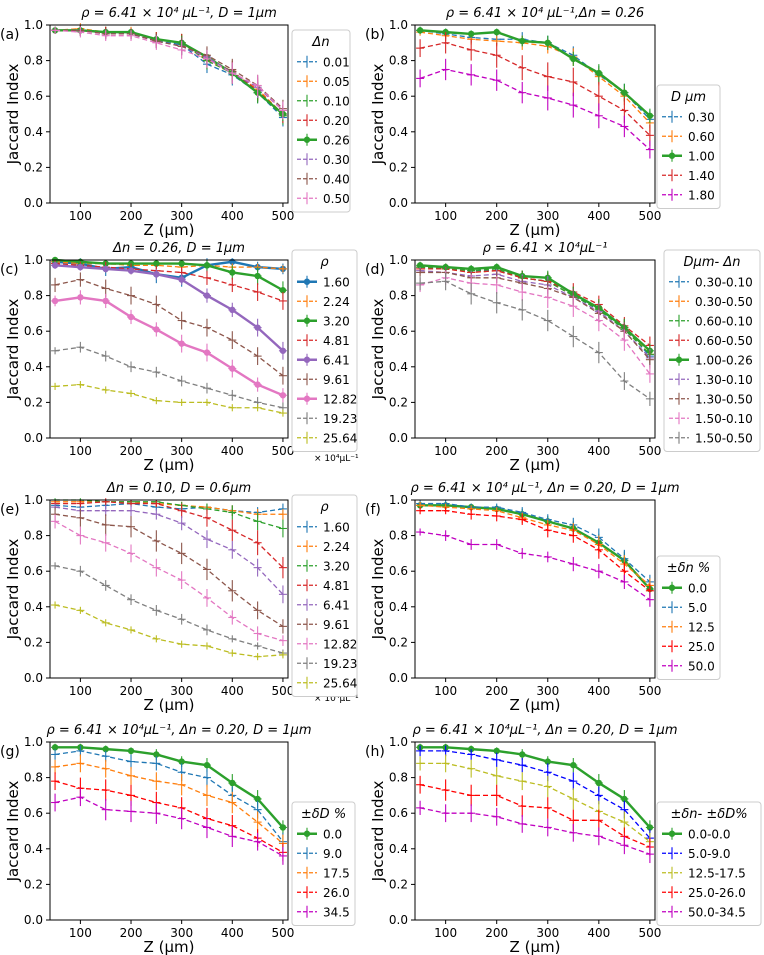  I want to click on legend-label: 1.30-0.50, so click(724, 399).